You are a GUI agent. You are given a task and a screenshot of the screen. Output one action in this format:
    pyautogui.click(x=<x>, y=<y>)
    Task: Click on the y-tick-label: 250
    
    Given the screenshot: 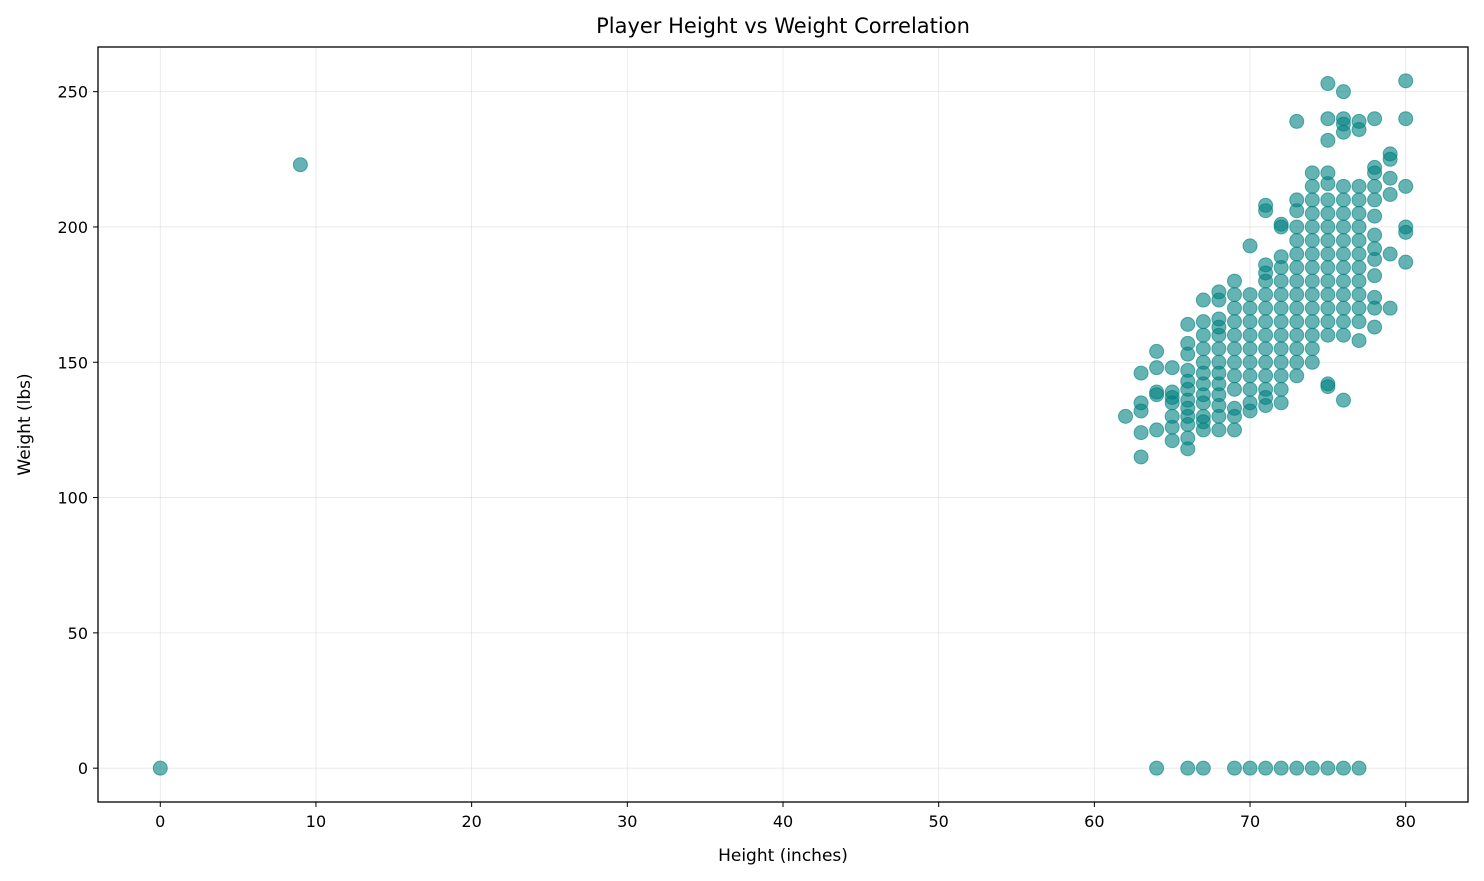 What is the action you would take?
    pyautogui.click(x=72, y=92)
    